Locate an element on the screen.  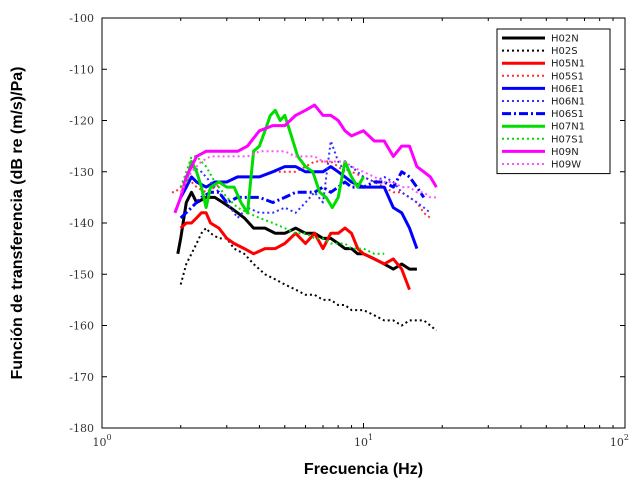
legend-label: H02N is located at coordinates (565, 39).